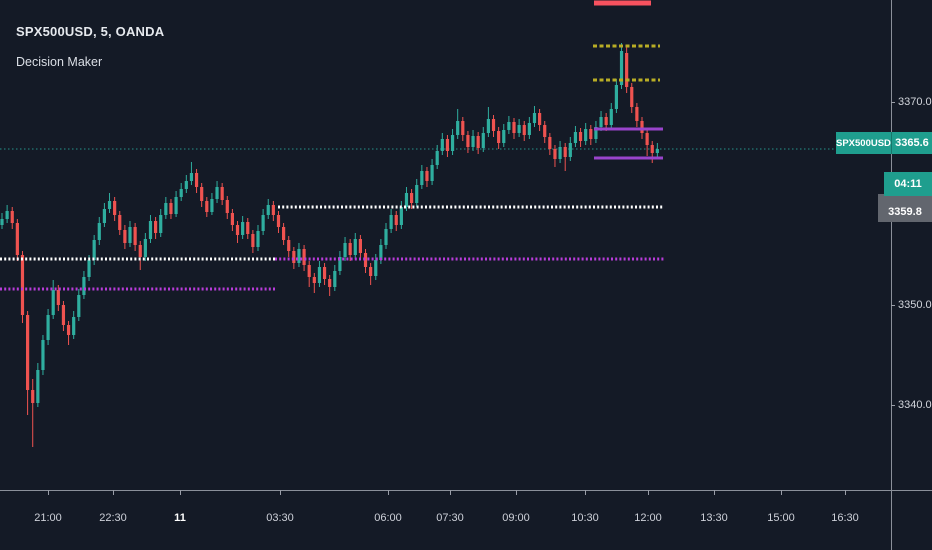 The width and height of the screenshot is (932, 550). What do you see at coordinates (845, 518) in the screenshot?
I see `time-axis-label: 16:30` at bounding box center [845, 518].